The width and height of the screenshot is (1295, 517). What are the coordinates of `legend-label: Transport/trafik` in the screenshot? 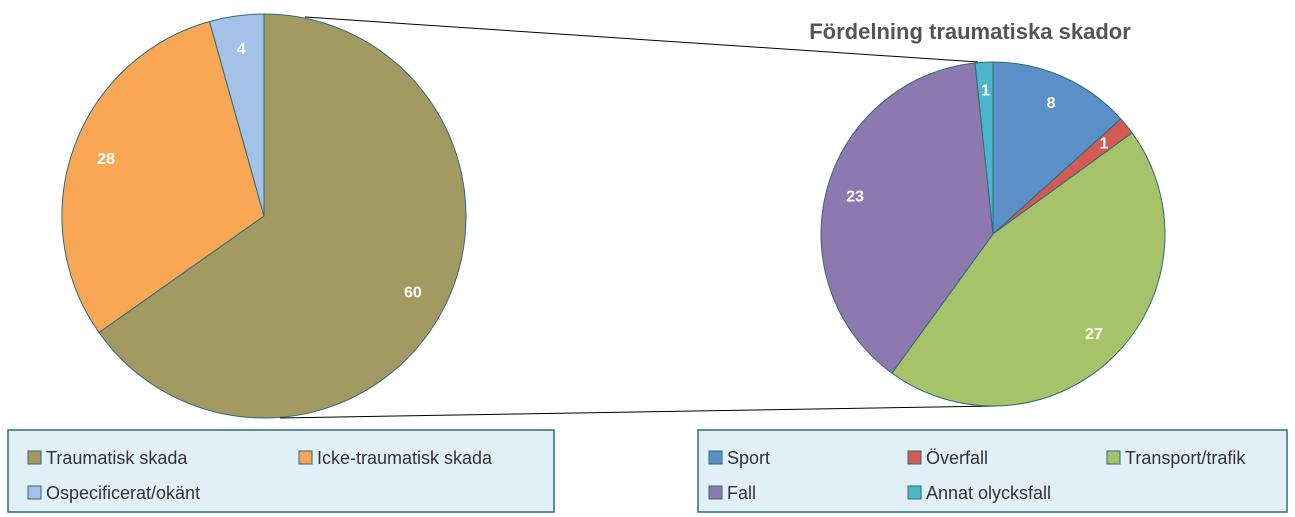 It's located at (1185, 458).